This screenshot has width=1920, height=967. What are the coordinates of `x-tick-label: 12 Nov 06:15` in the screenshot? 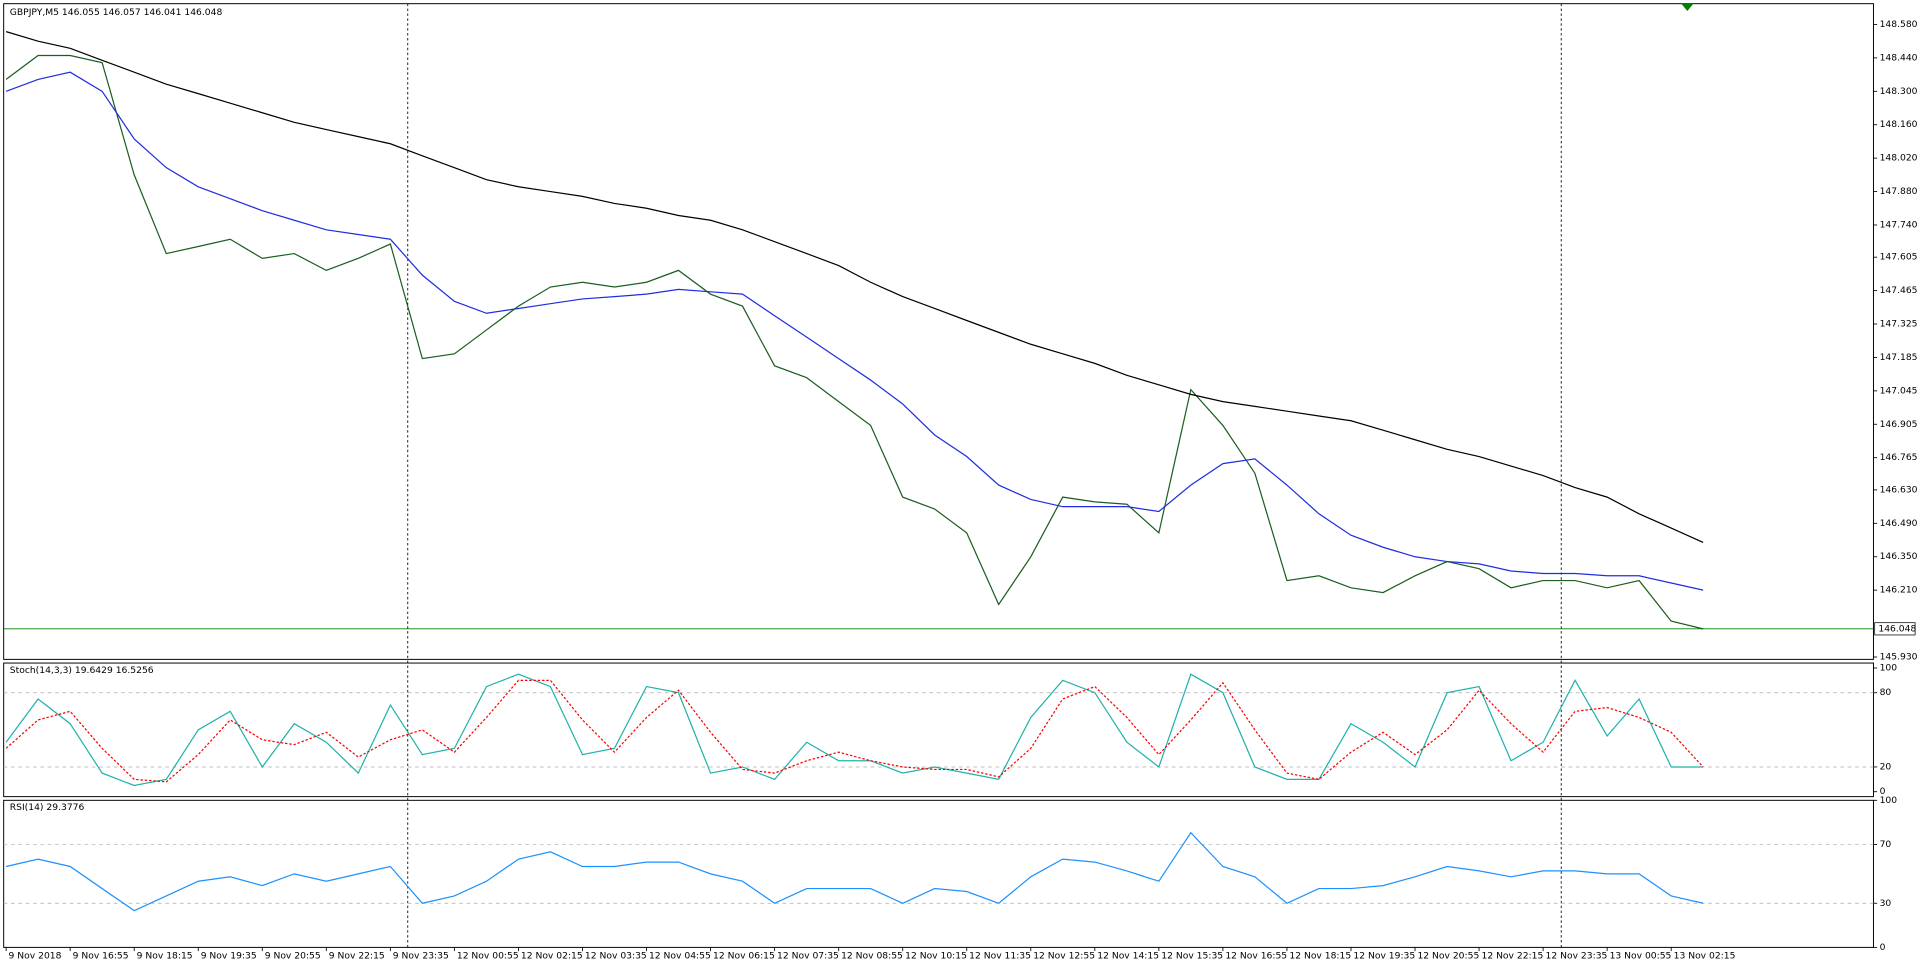 It's located at (744, 955).